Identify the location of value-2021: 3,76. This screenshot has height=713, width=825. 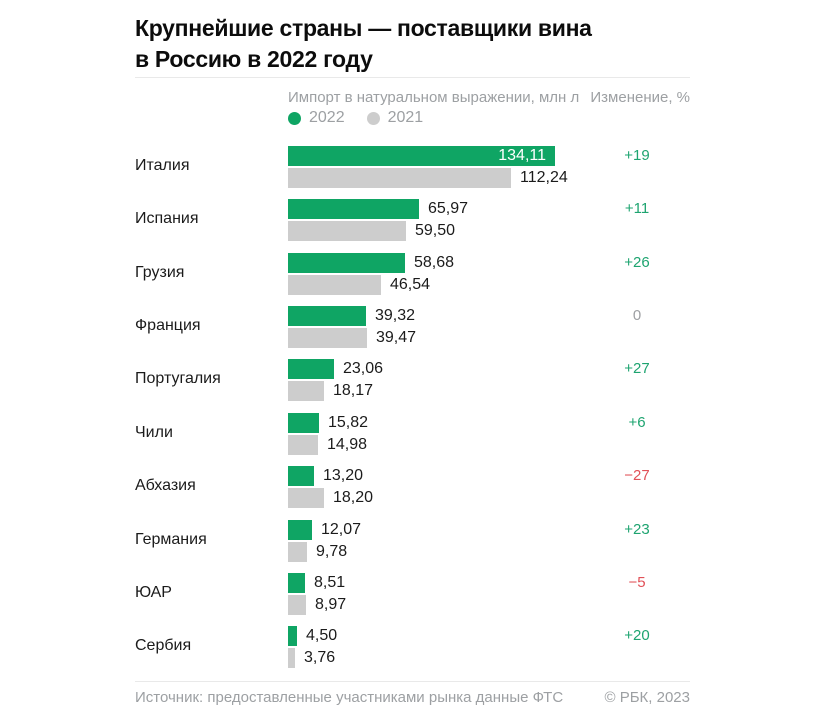
(320, 657).